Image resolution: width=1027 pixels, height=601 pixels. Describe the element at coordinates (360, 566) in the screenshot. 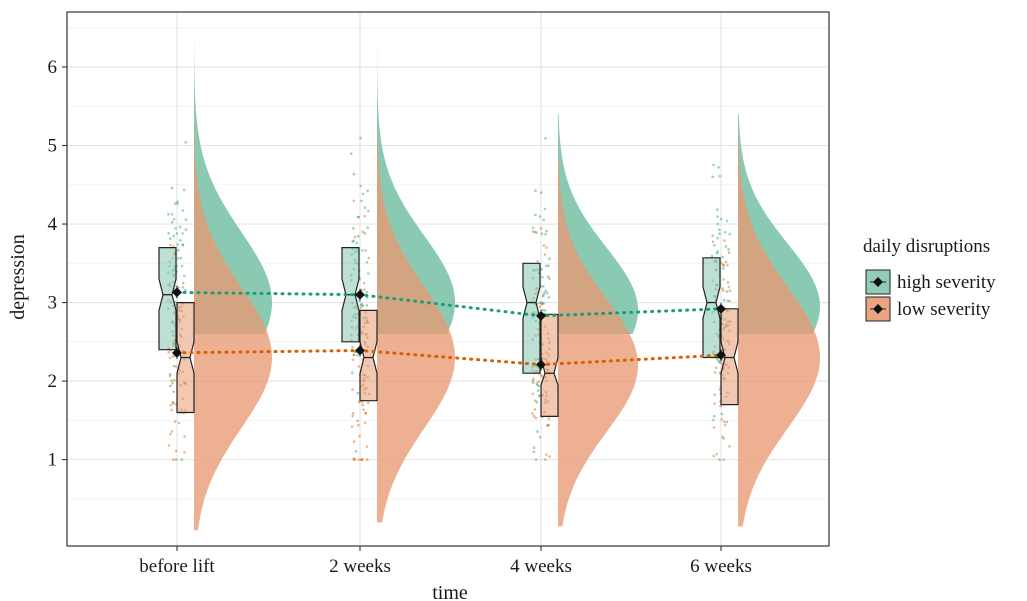

I see `x-tick-label: 2 weeks` at that location.